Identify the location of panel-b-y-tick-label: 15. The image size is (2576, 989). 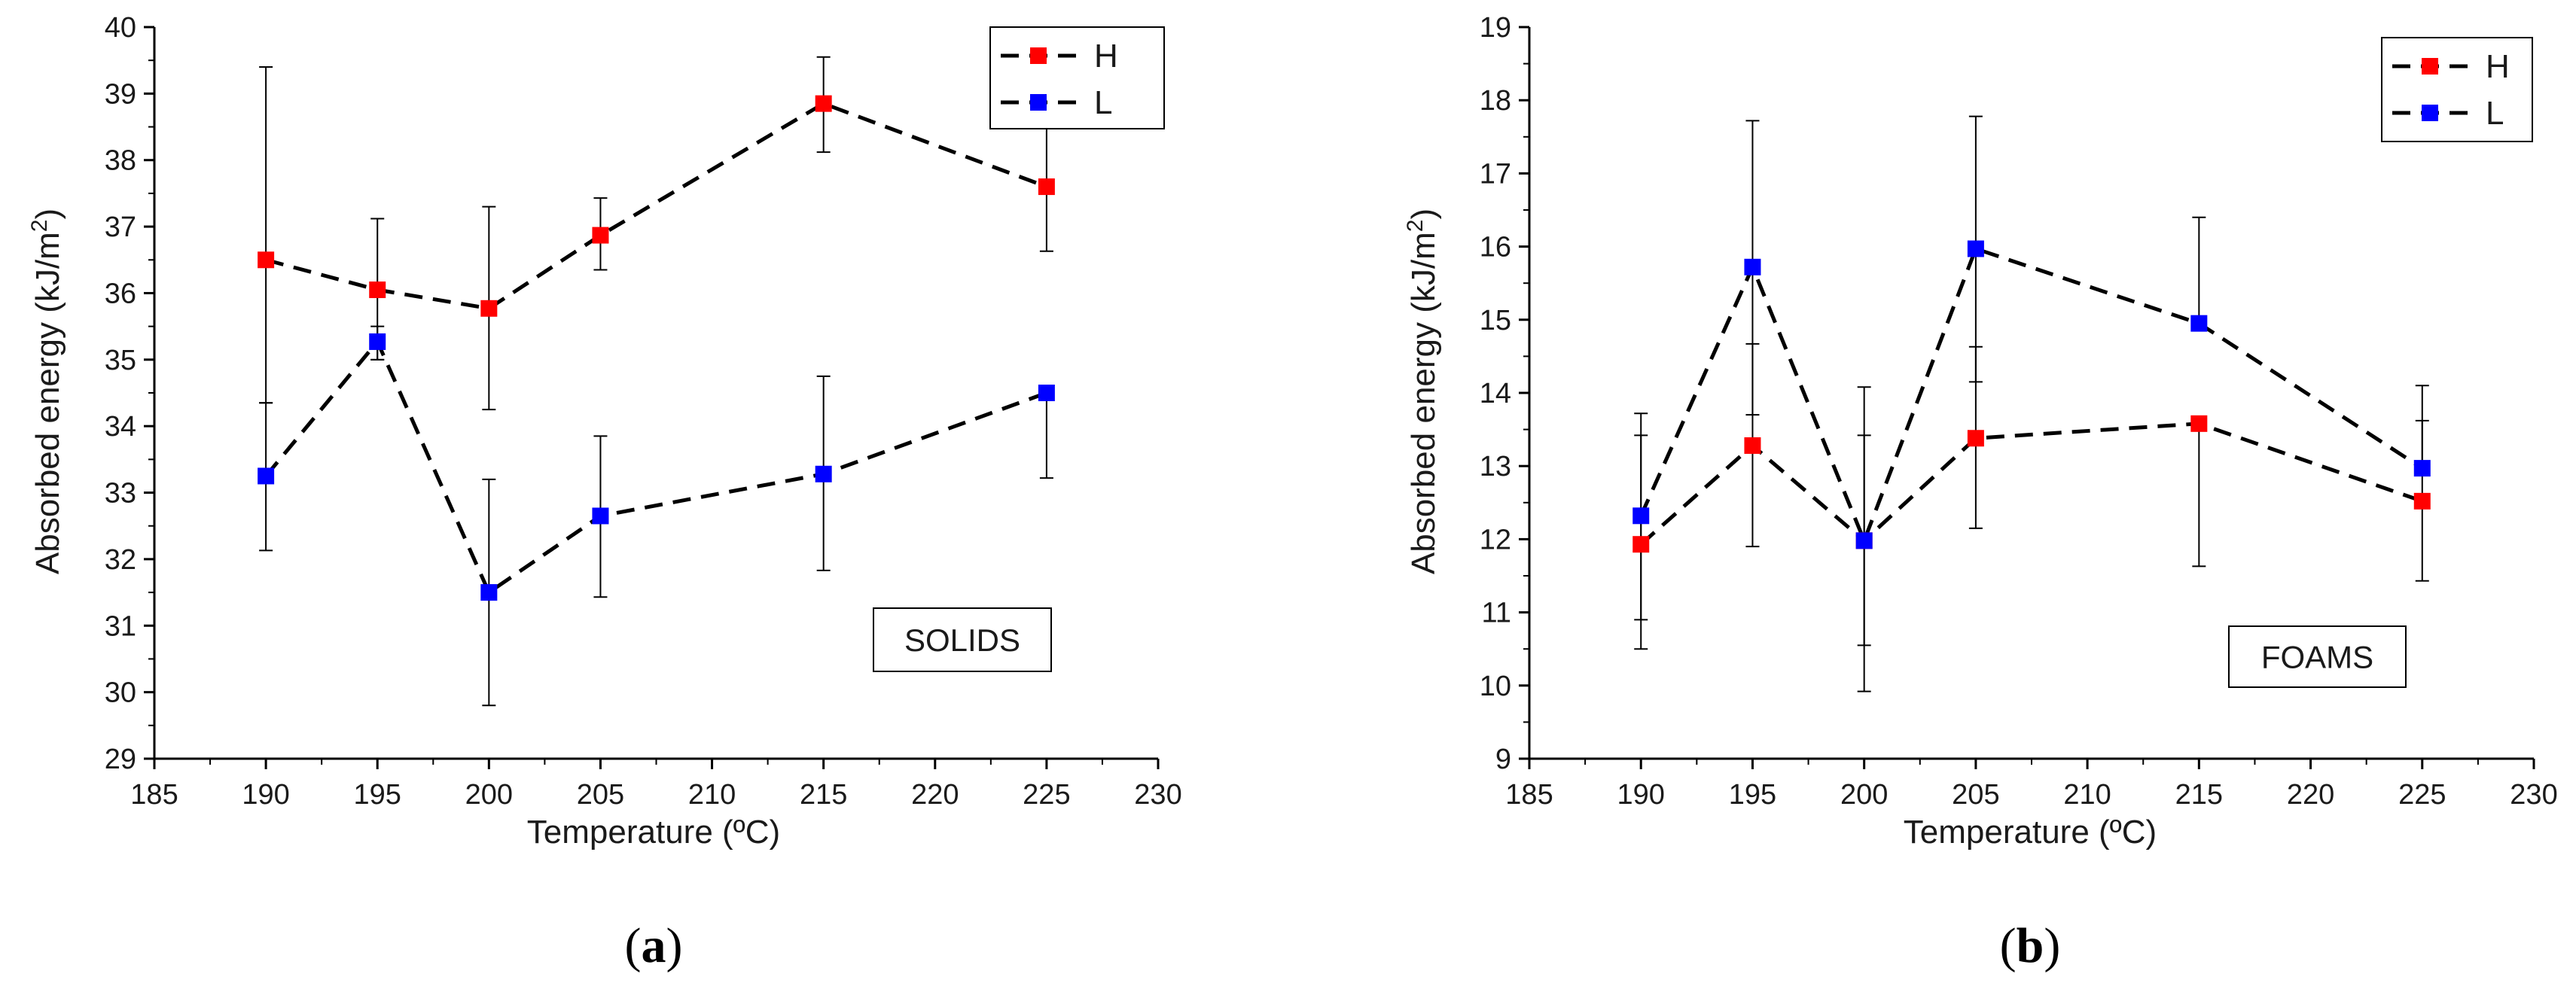
(1495, 320).